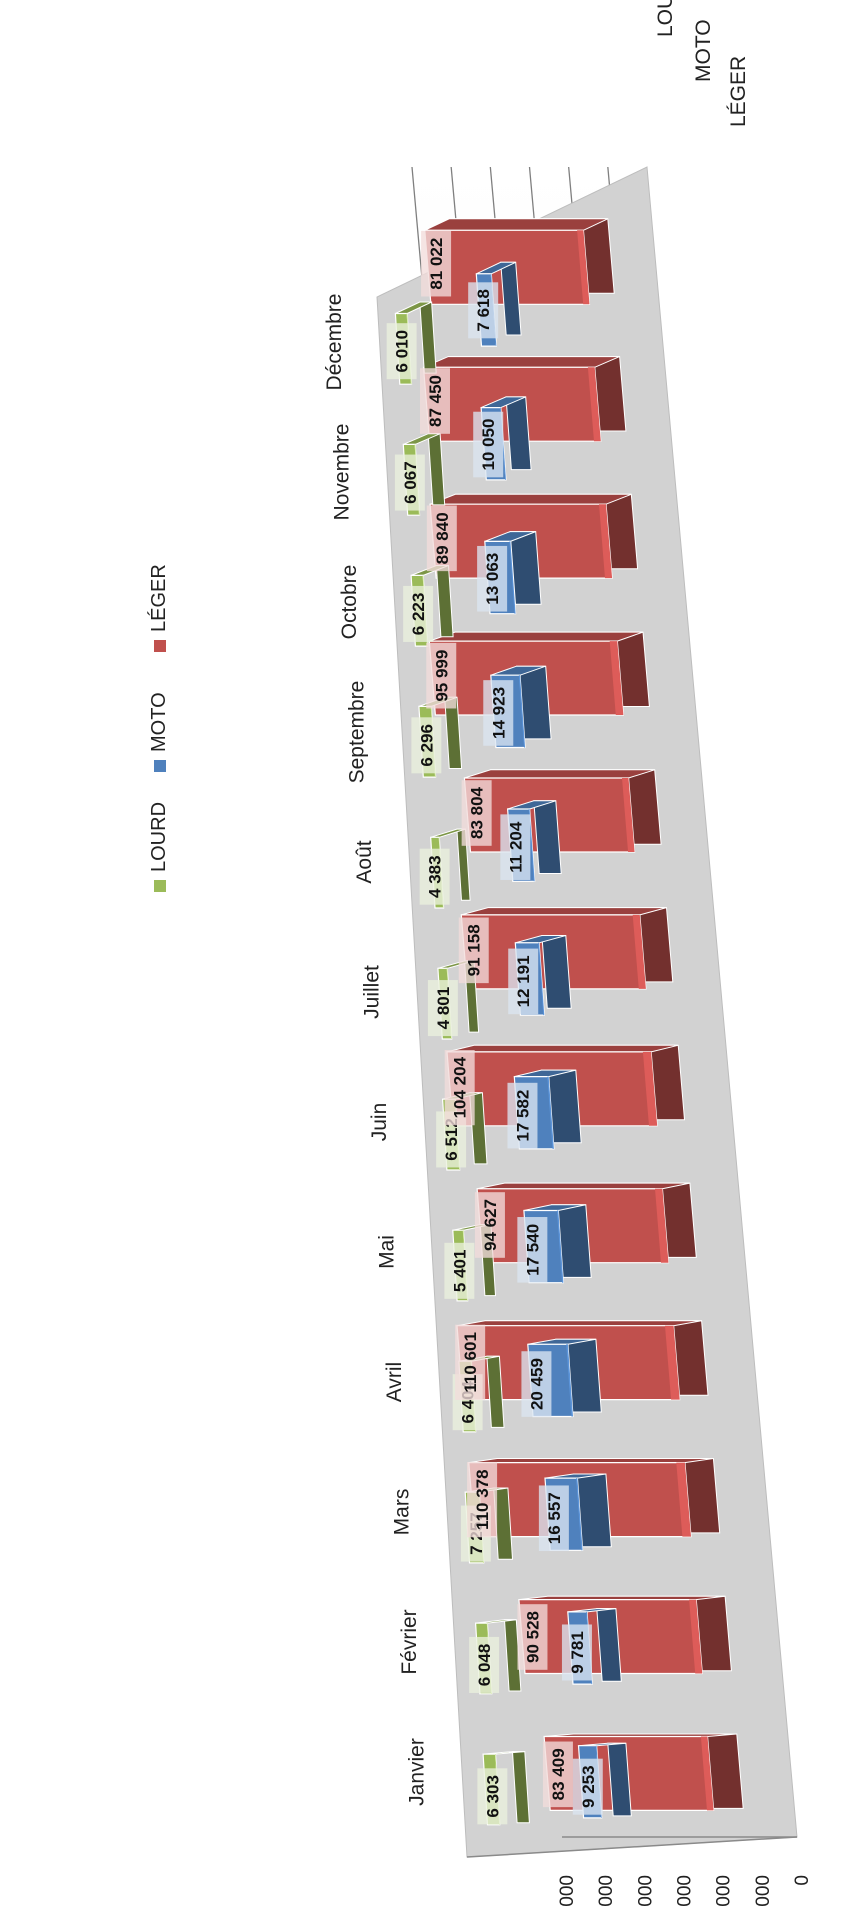  What do you see at coordinates (371, 992) in the screenshot?
I see `x-category-label: Juillet` at bounding box center [371, 992].